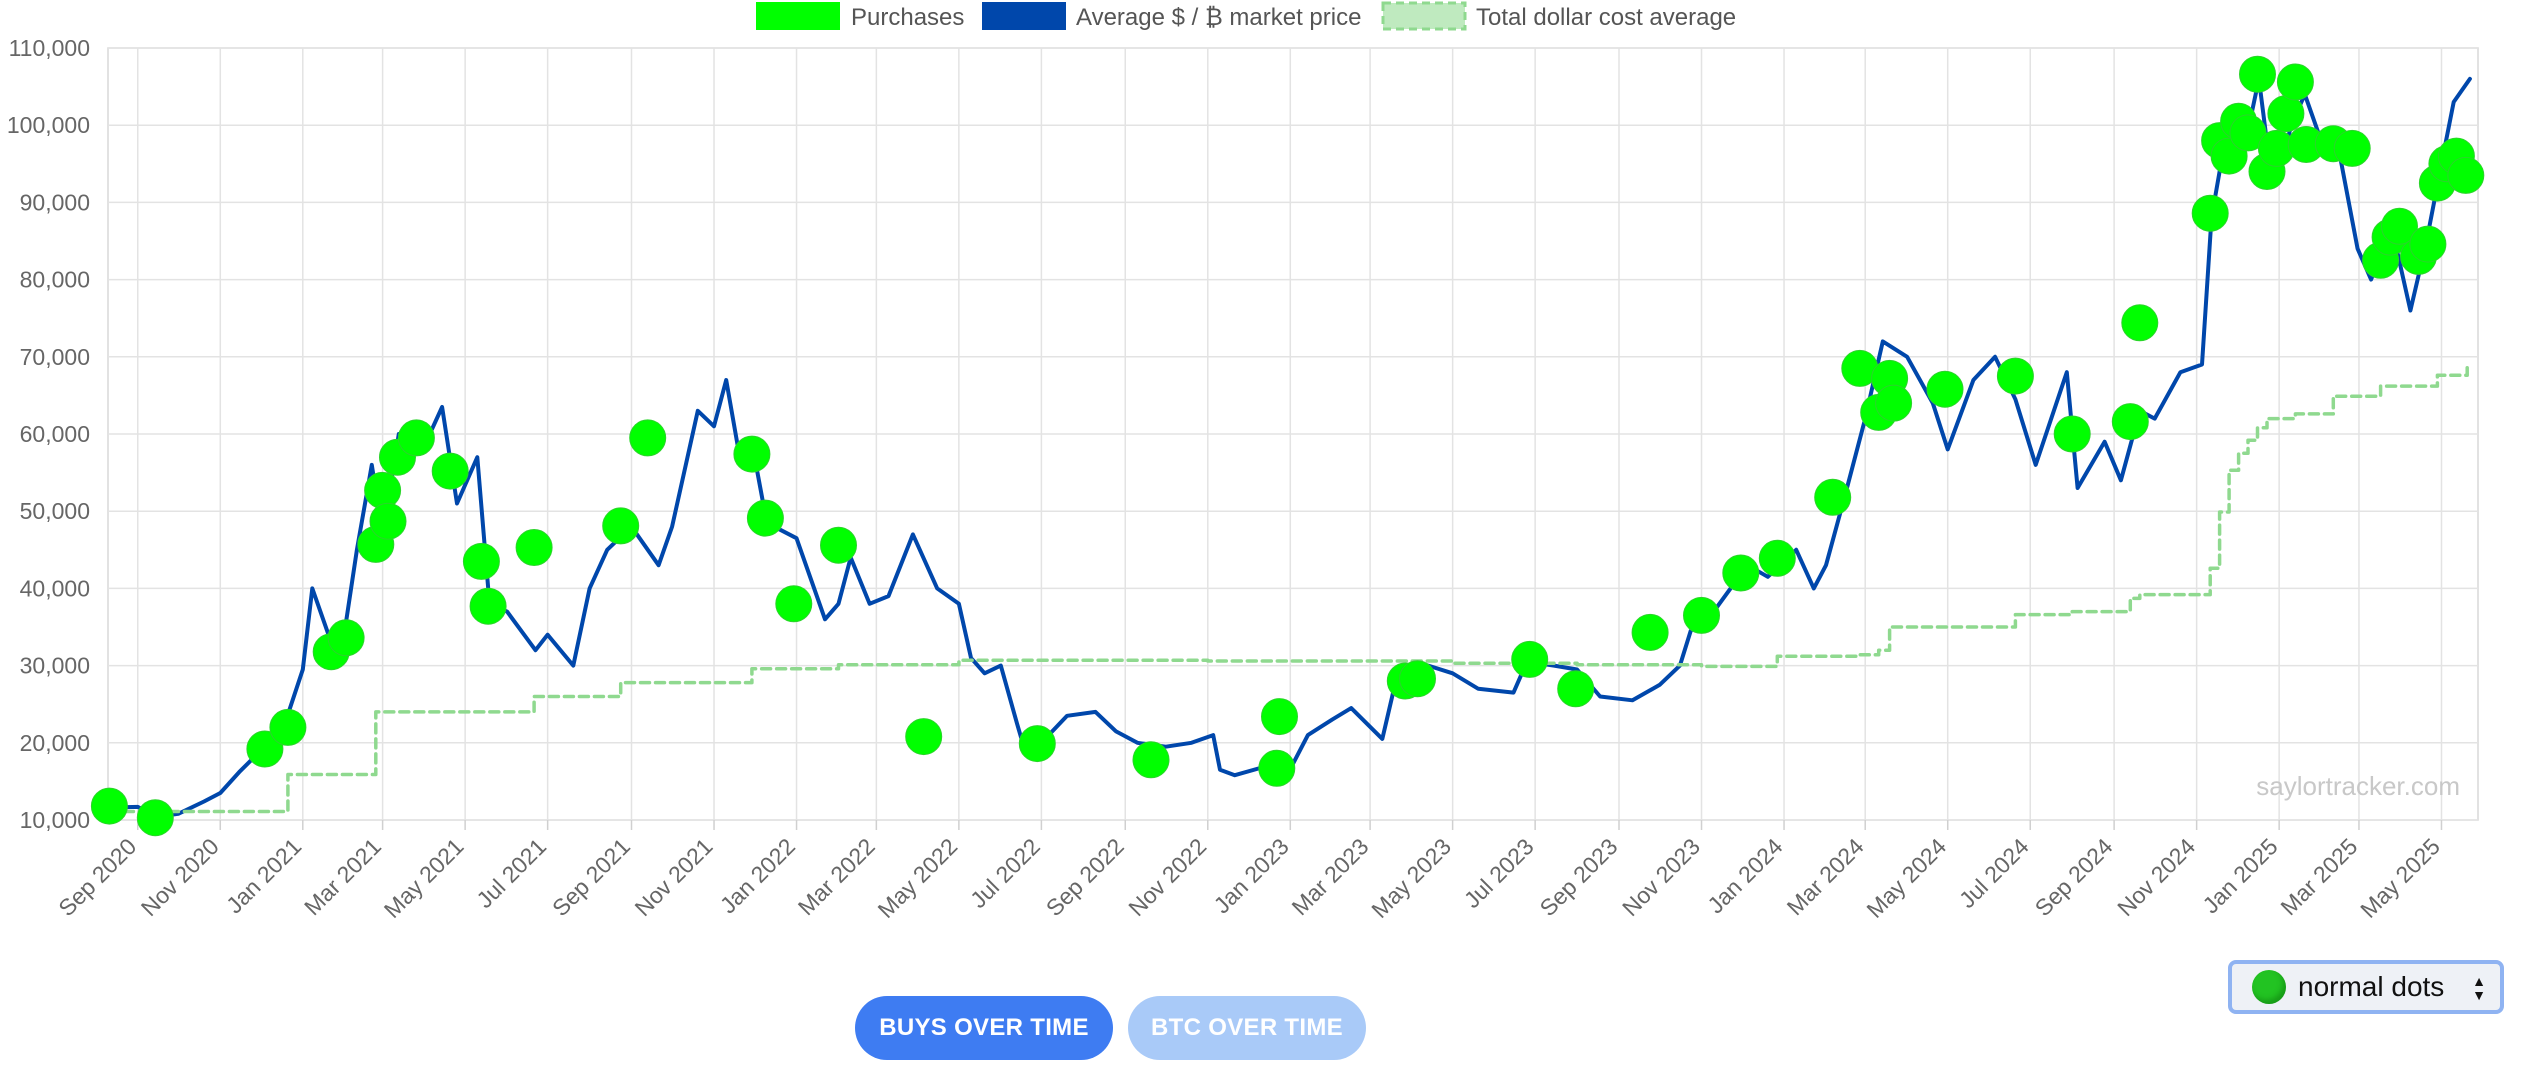 The height and width of the screenshot is (1066, 2522). Describe the element at coordinates (591, 877) in the screenshot. I see `x-tick-label: Sep 2021` at that location.